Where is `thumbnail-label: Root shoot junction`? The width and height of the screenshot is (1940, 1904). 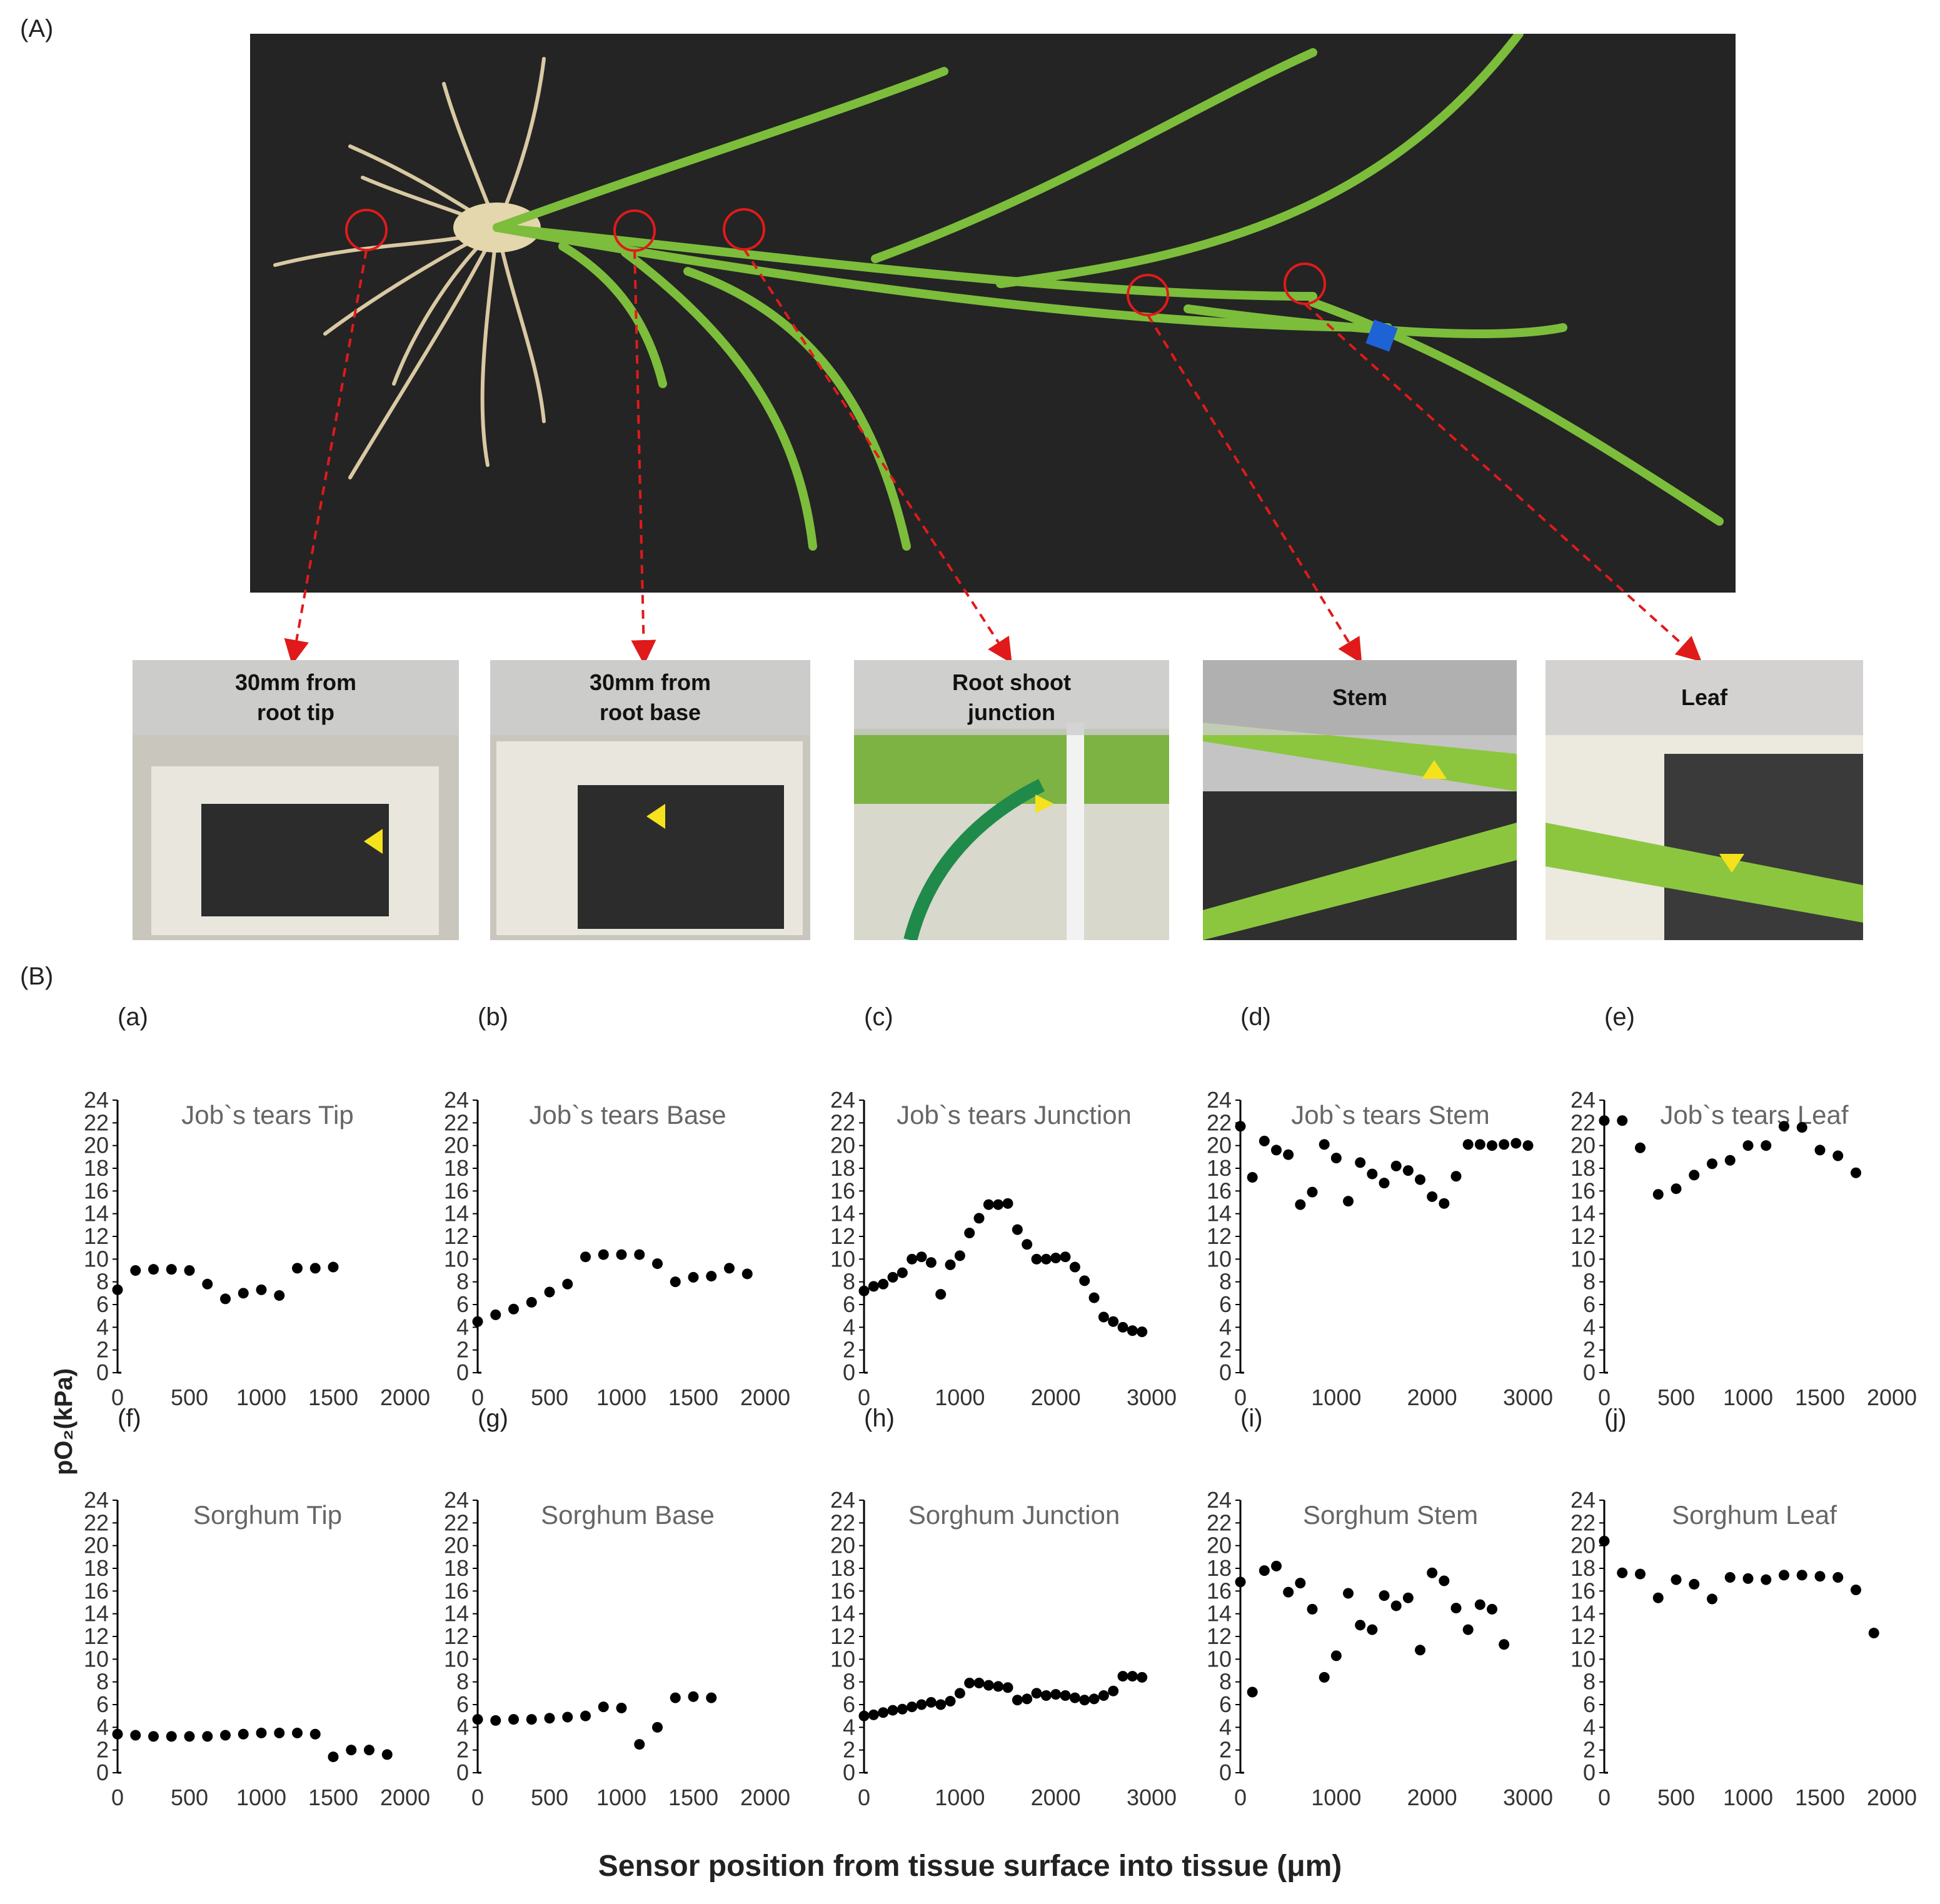
thumbnail-label: Root shoot junction is located at coordinates (1012, 697).